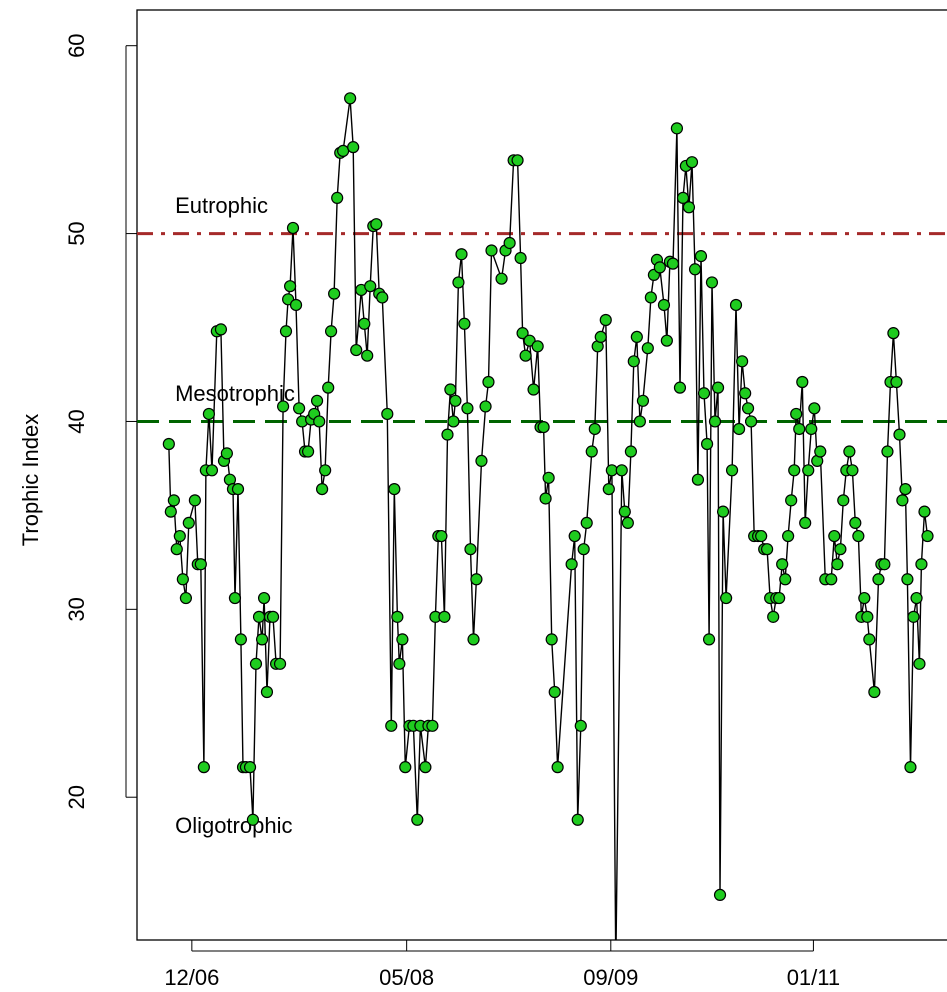 Image resolution: width=947 pixels, height=992 pixels. What do you see at coordinates (221, 205) in the screenshot?
I see `annotation: Eutrophic` at bounding box center [221, 205].